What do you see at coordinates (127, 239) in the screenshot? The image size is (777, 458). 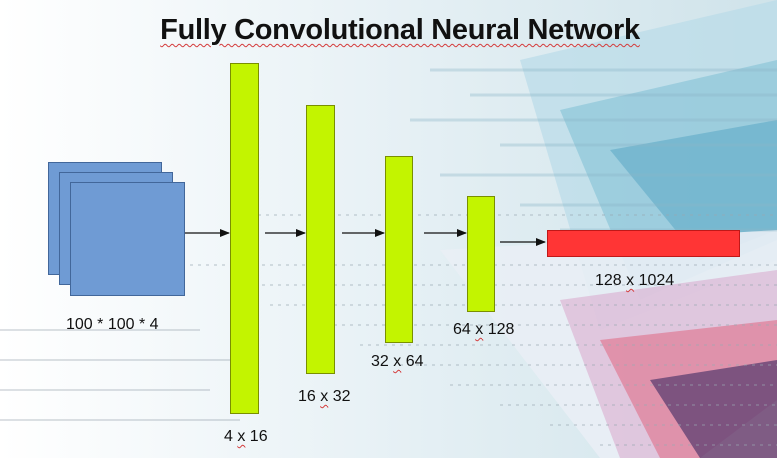 I see `input-plane-front` at bounding box center [127, 239].